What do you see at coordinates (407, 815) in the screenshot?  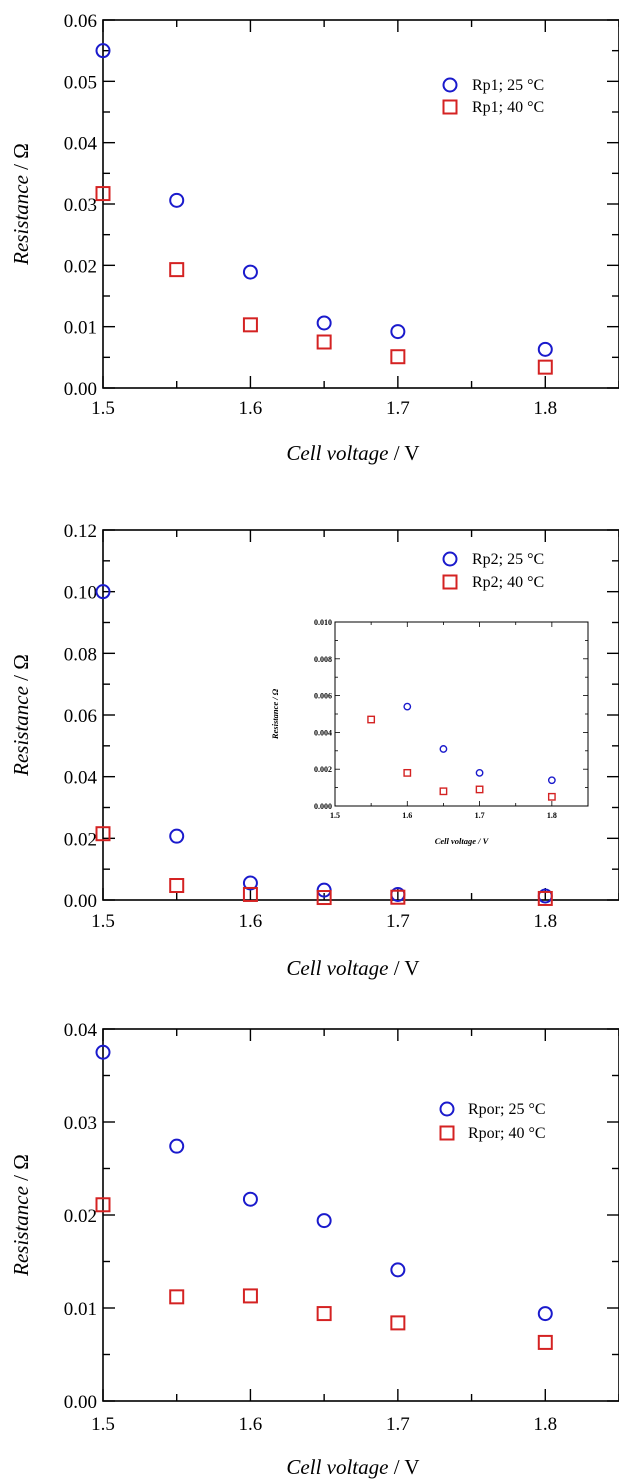 I see `inset-x-tick-label: 1.6` at bounding box center [407, 815].